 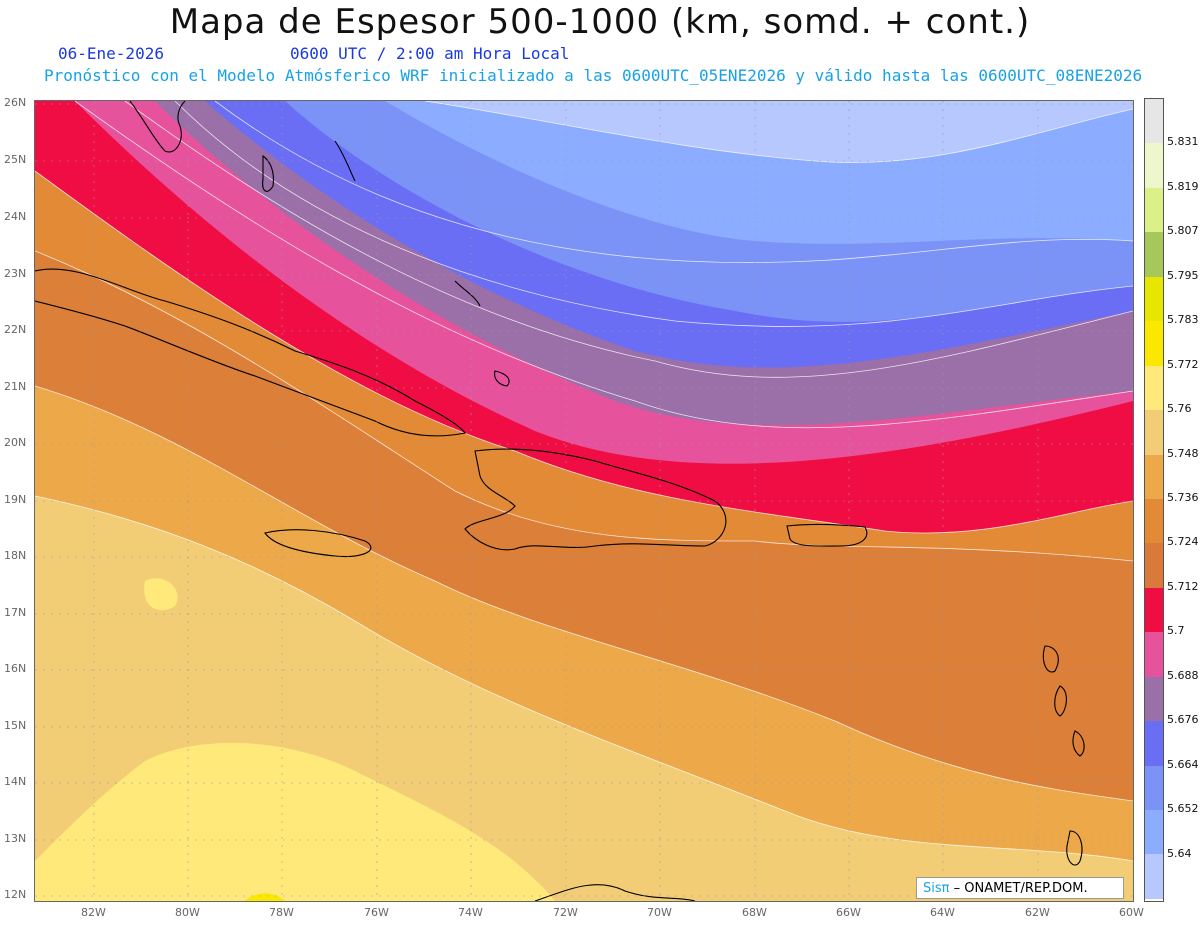 What do you see at coordinates (615, 892) in the screenshot?
I see `venezuela-coast` at bounding box center [615, 892].